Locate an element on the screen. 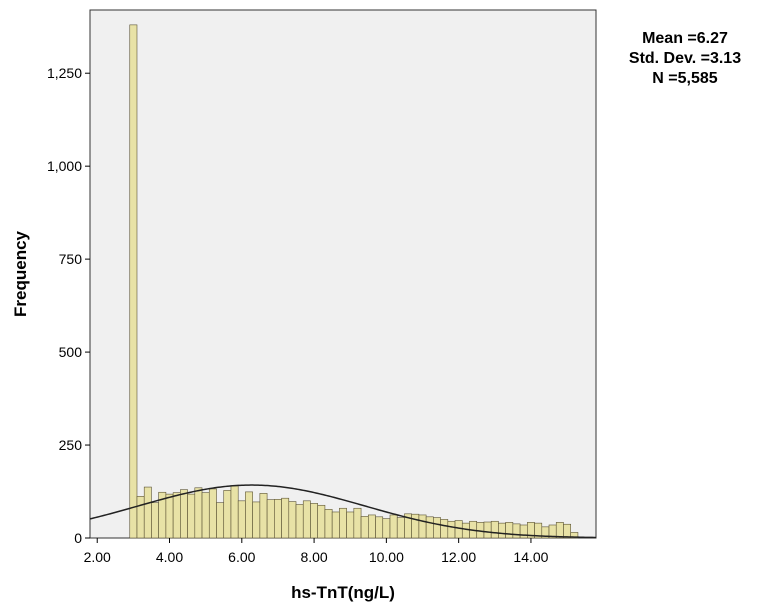  x-tick-label: 2.00 is located at coordinates (97, 557).